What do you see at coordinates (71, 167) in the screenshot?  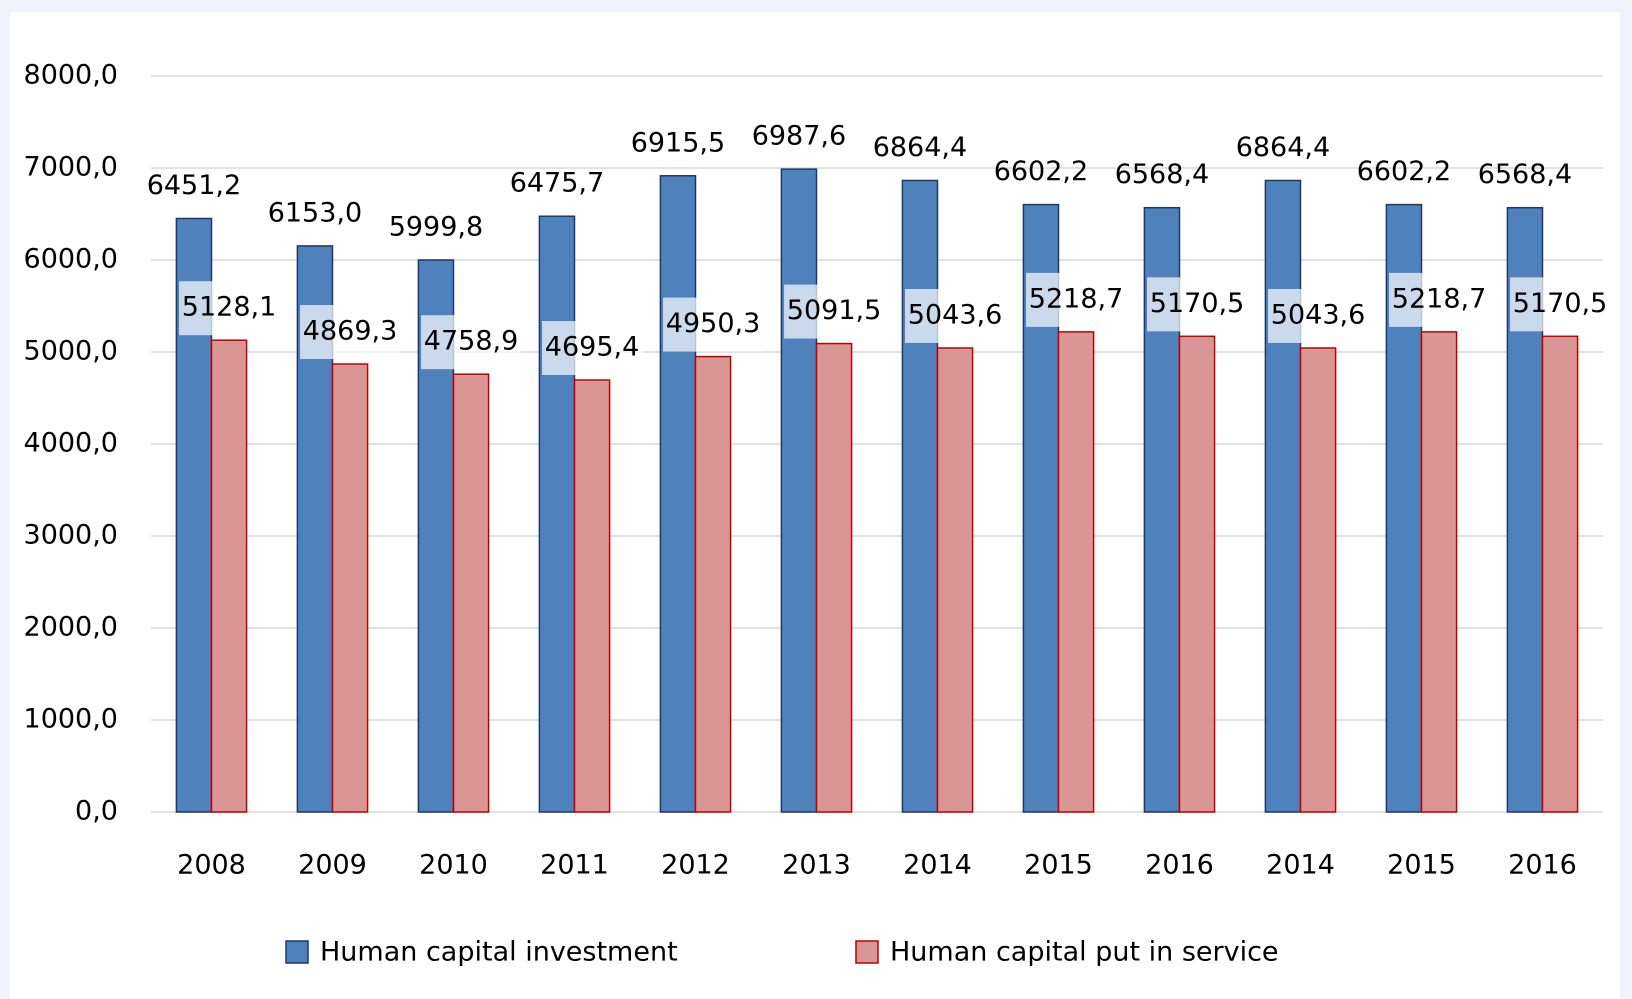 I see `y-tick-label: 7000,0` at bounding box center [71, 167].